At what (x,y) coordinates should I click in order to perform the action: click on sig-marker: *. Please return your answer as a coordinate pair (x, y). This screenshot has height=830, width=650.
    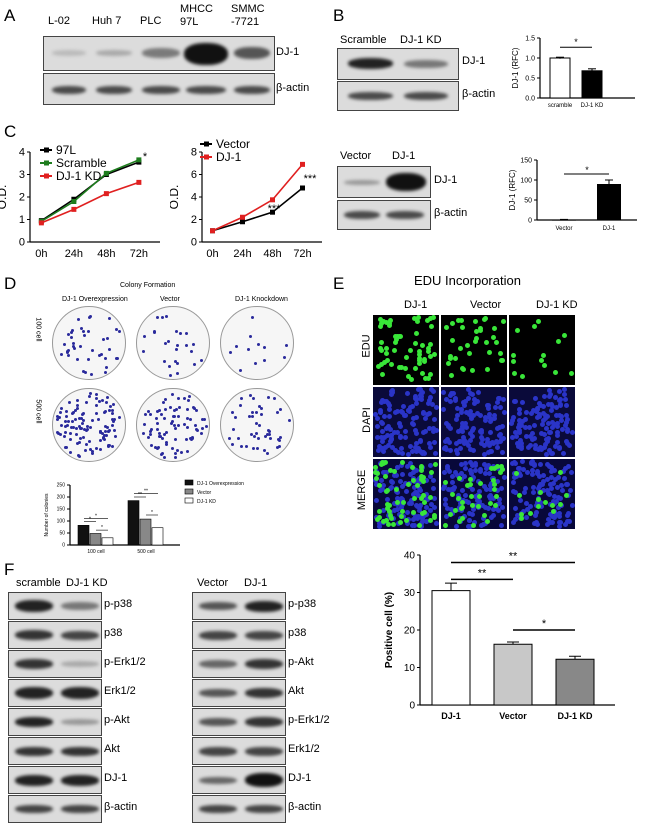
    Looking at the image, I should click on (152, 513).